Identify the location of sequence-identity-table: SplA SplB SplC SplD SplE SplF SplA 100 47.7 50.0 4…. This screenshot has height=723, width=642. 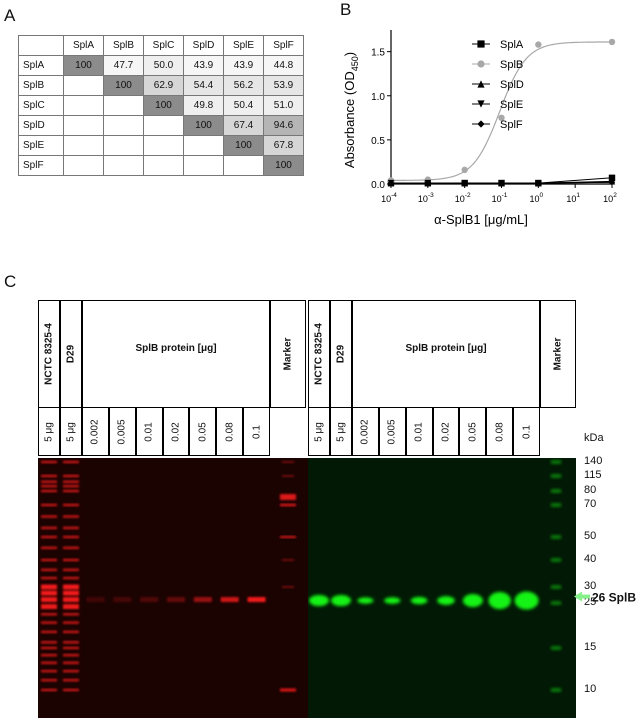
(161, 105).